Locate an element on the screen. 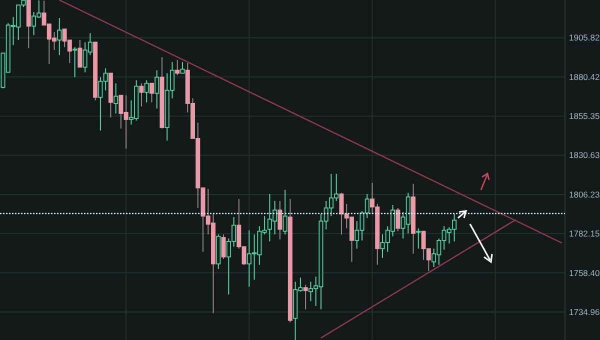 This screenshot has height=340, width=600. y-tick-label: 1806.23 is located at coordinates (584, 194).